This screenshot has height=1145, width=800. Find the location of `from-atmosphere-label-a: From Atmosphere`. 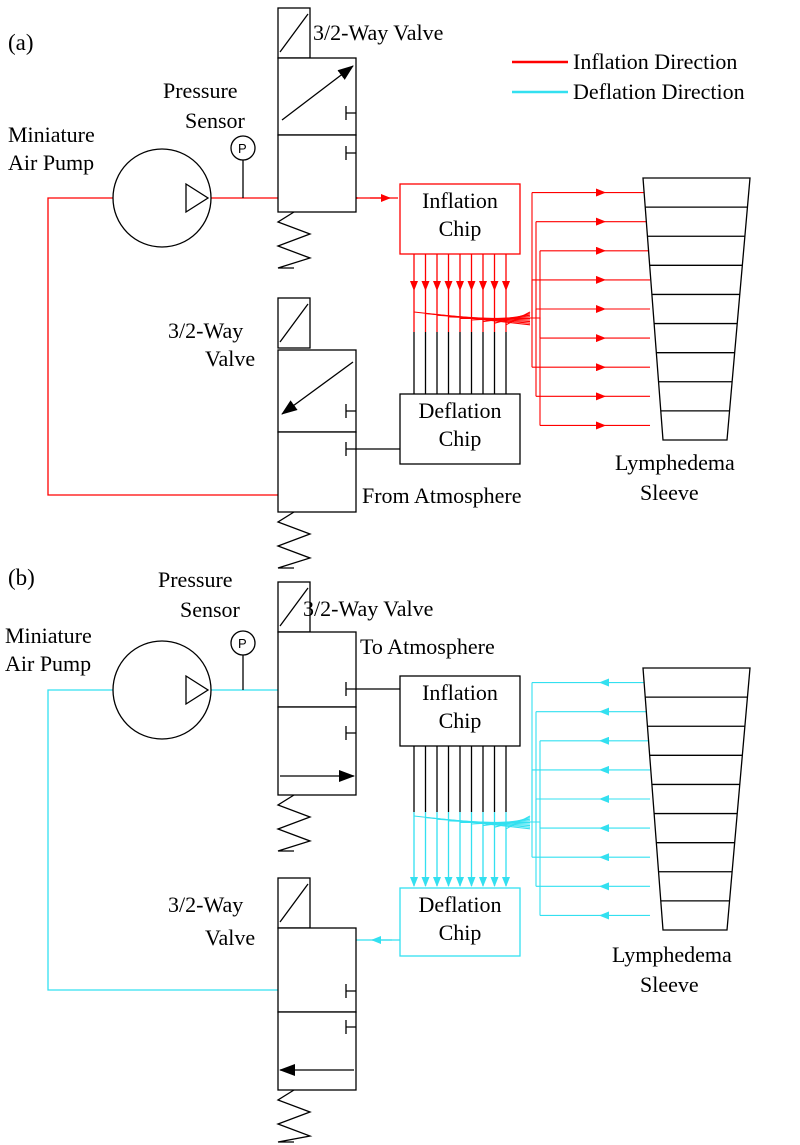

from-atmosphere-label-a: From Atmosphere is located at coordinates (442, 495).